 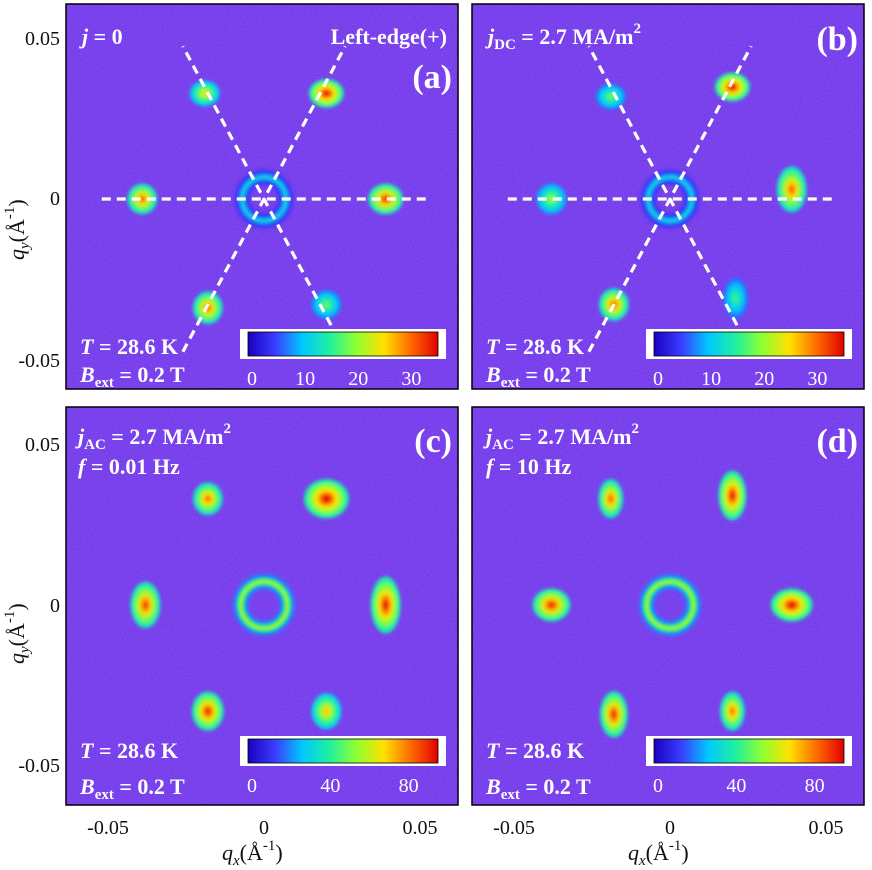 What do you see at coordinates (129, 466) in the screenshot?
I see `panel-c-frequency-label: f = 0.01 Hz` at bounding box center [129, 466].